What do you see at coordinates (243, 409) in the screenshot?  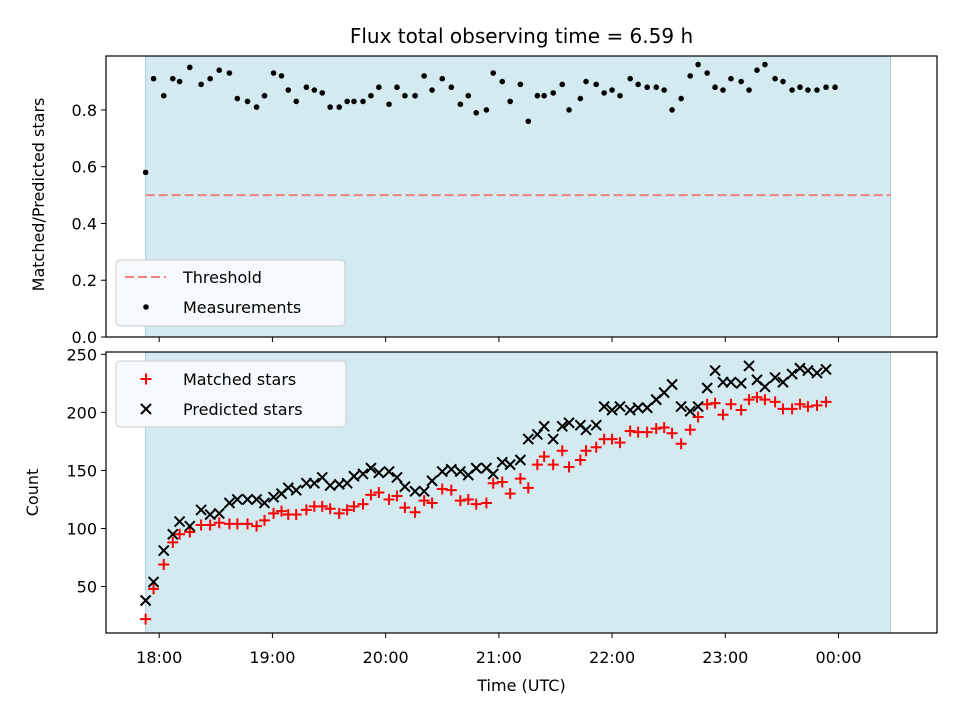 I see `legend-predicted-label: Predicted stars` at bounding box center [243, 409].